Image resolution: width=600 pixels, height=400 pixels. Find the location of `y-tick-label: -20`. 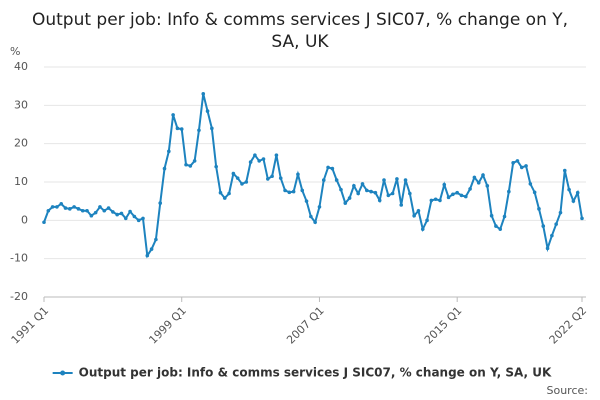

y-tick-label: -20 is located at coordinates (19, 296).